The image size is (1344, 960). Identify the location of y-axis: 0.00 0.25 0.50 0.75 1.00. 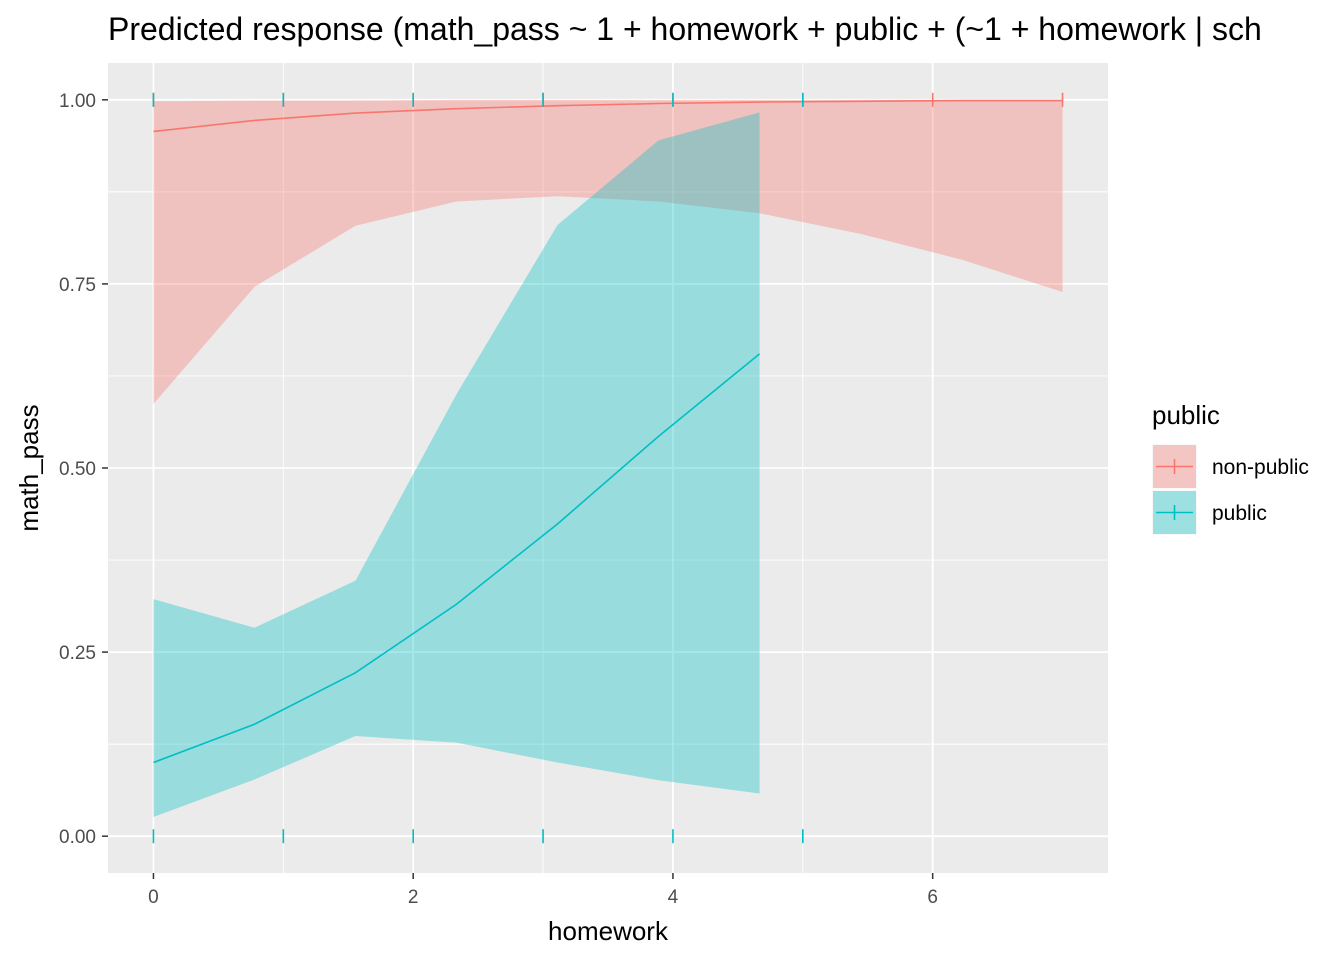
(83, 469).